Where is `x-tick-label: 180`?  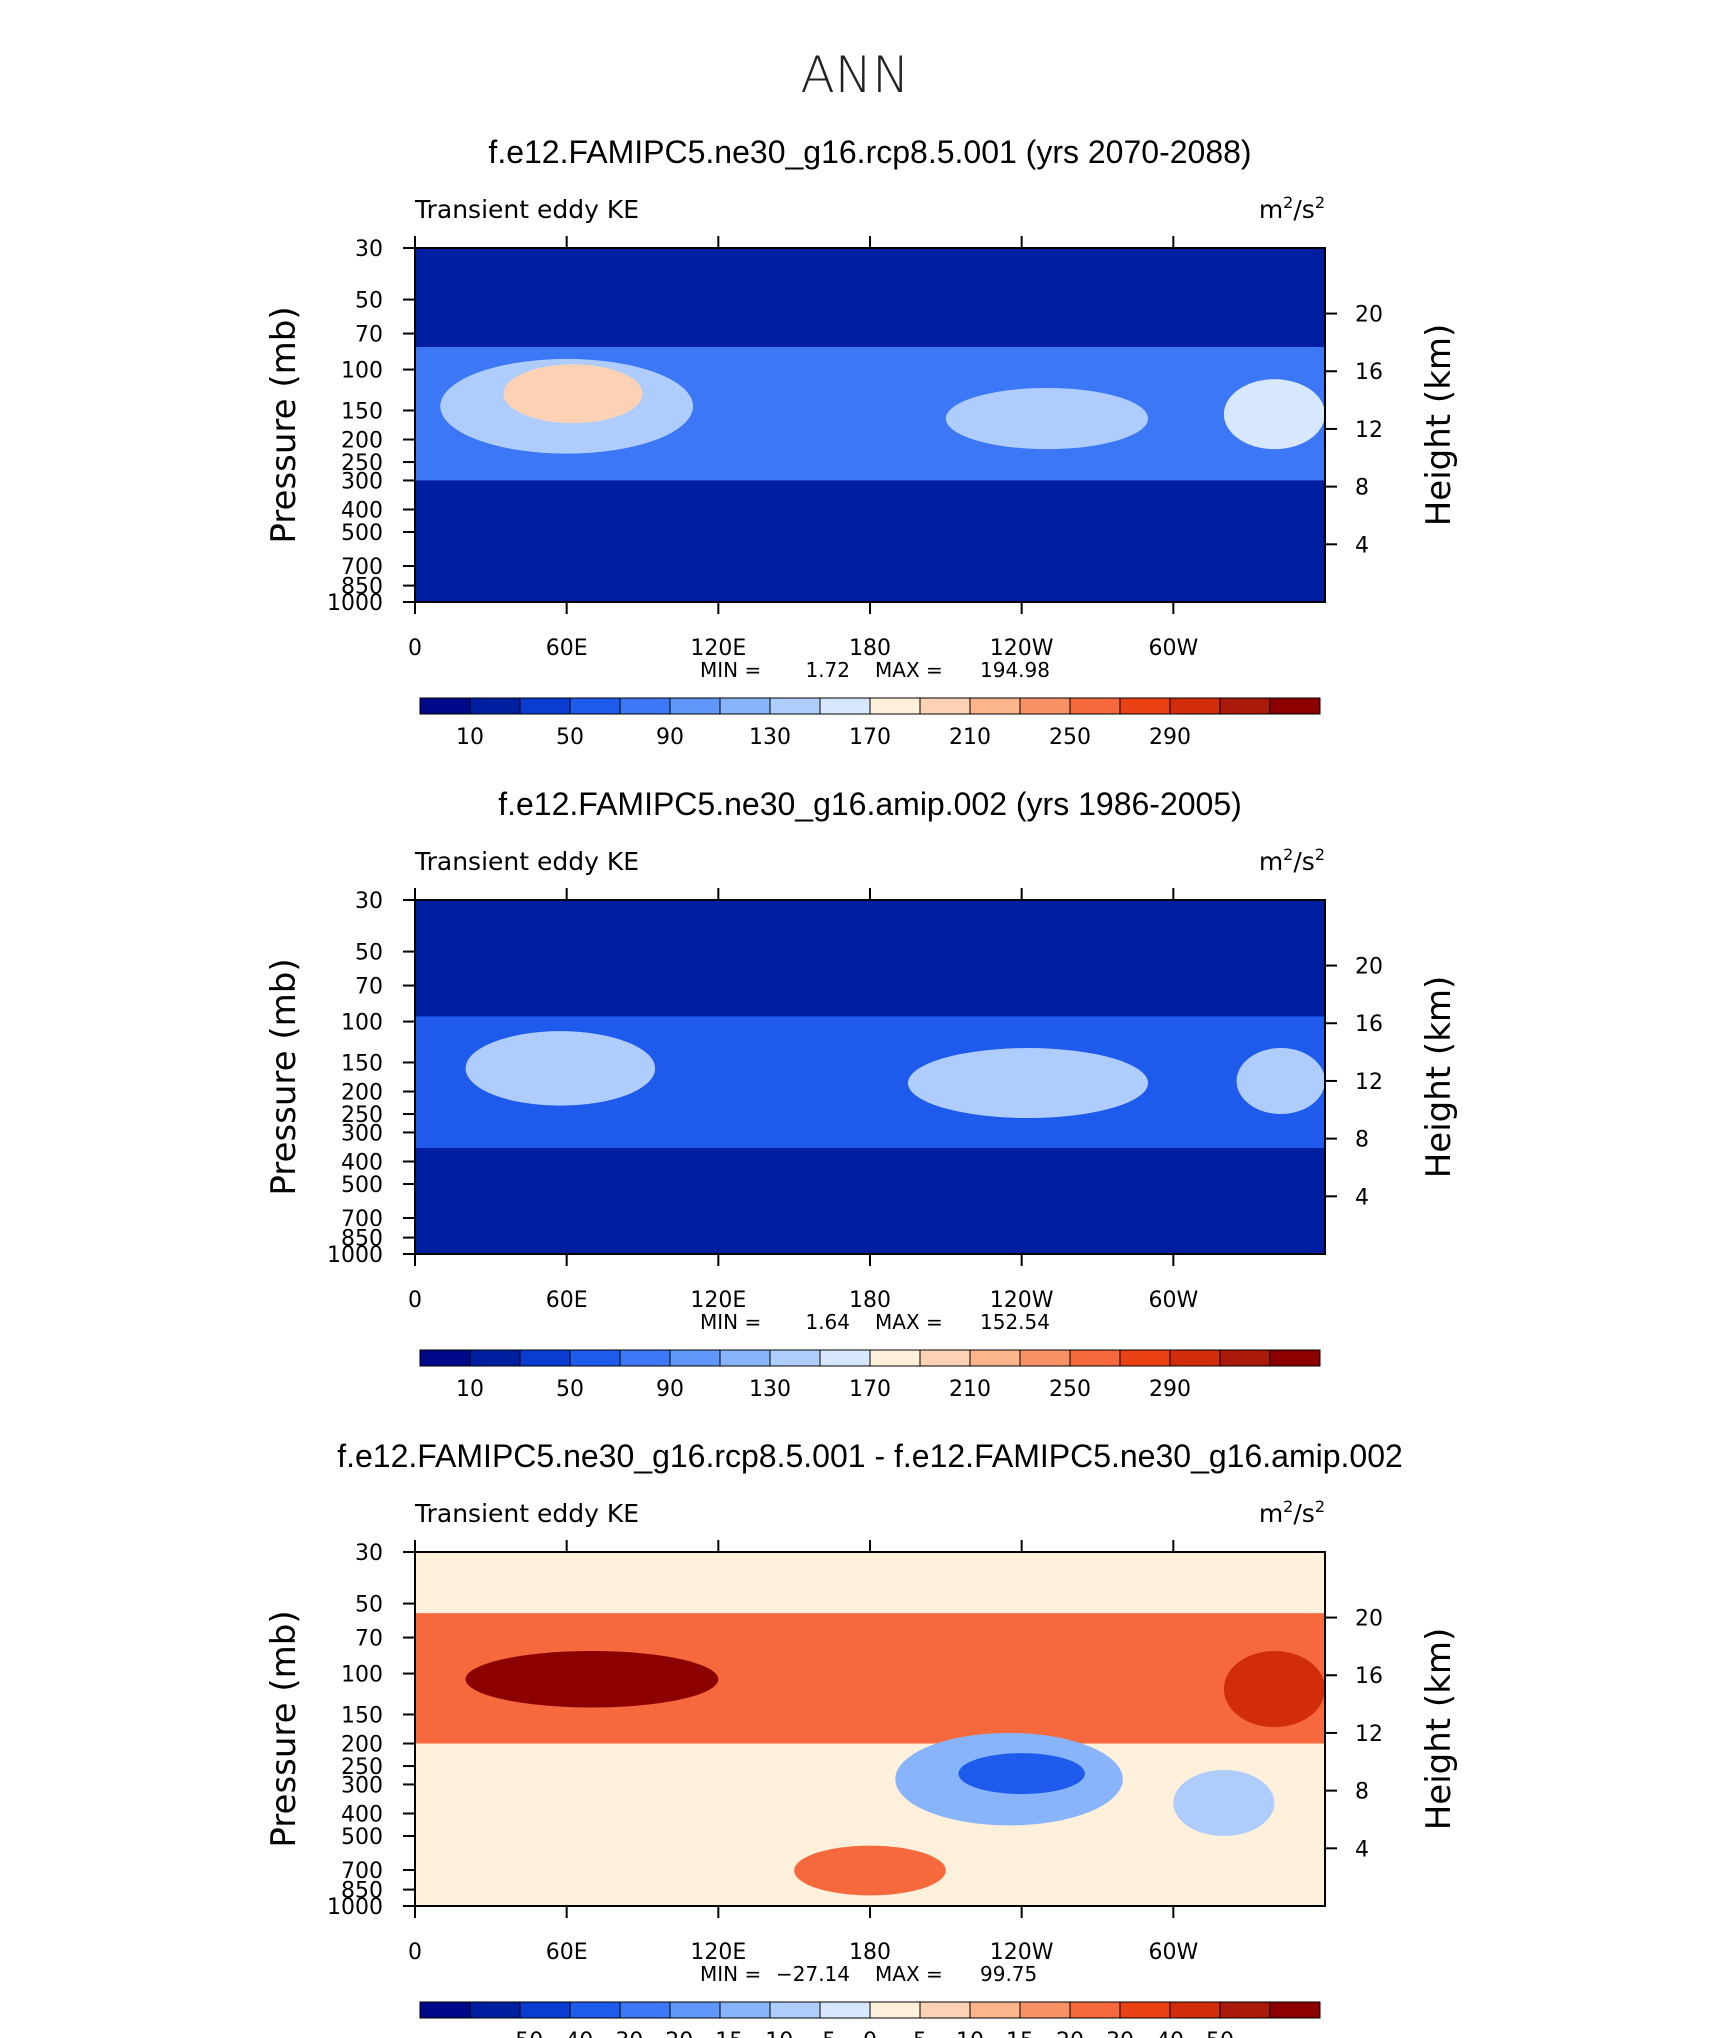
x-tick-label: 180 is located at coordinates (870, 648).